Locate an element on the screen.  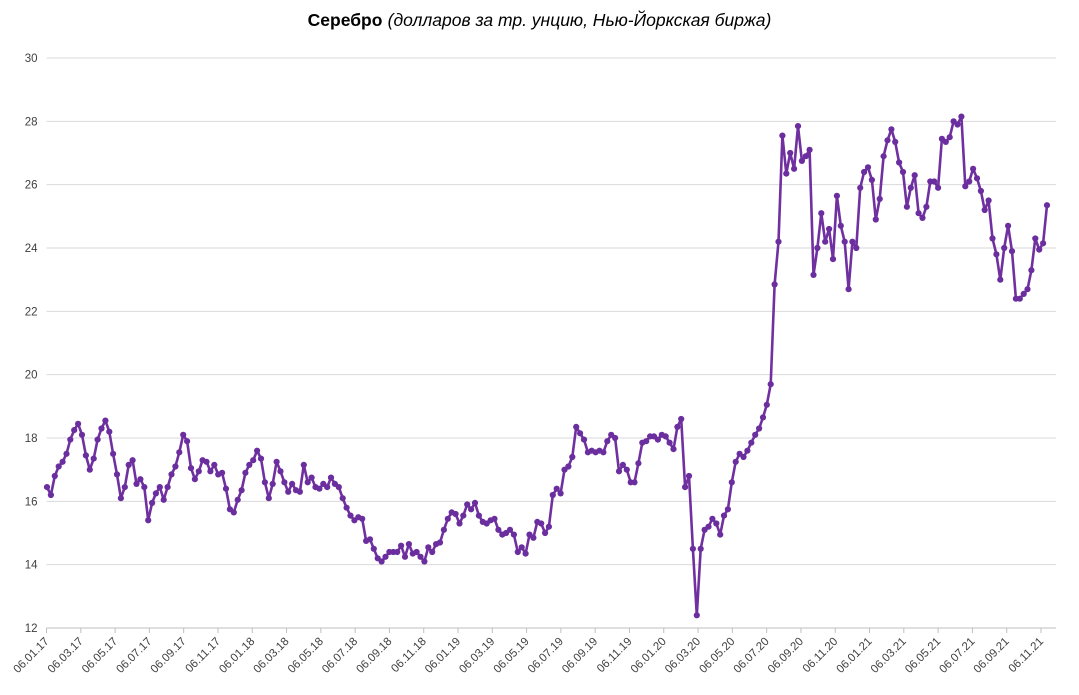
y-axis-label: 12 is located at coordinates (31, 629).